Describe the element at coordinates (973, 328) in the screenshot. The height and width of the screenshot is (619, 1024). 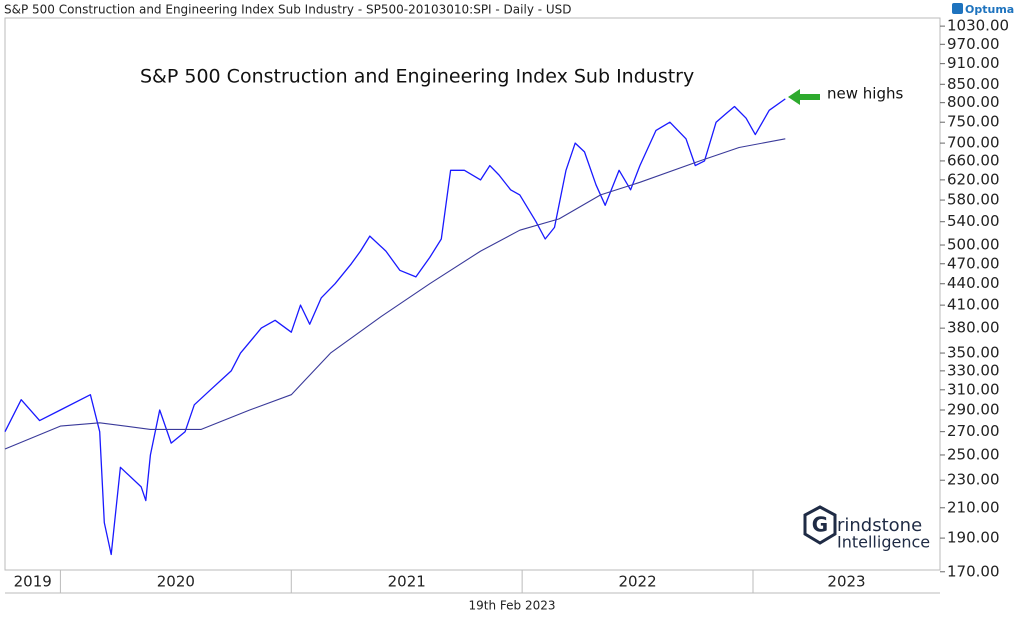
I see `y-tick-label: 380.00` at that location.